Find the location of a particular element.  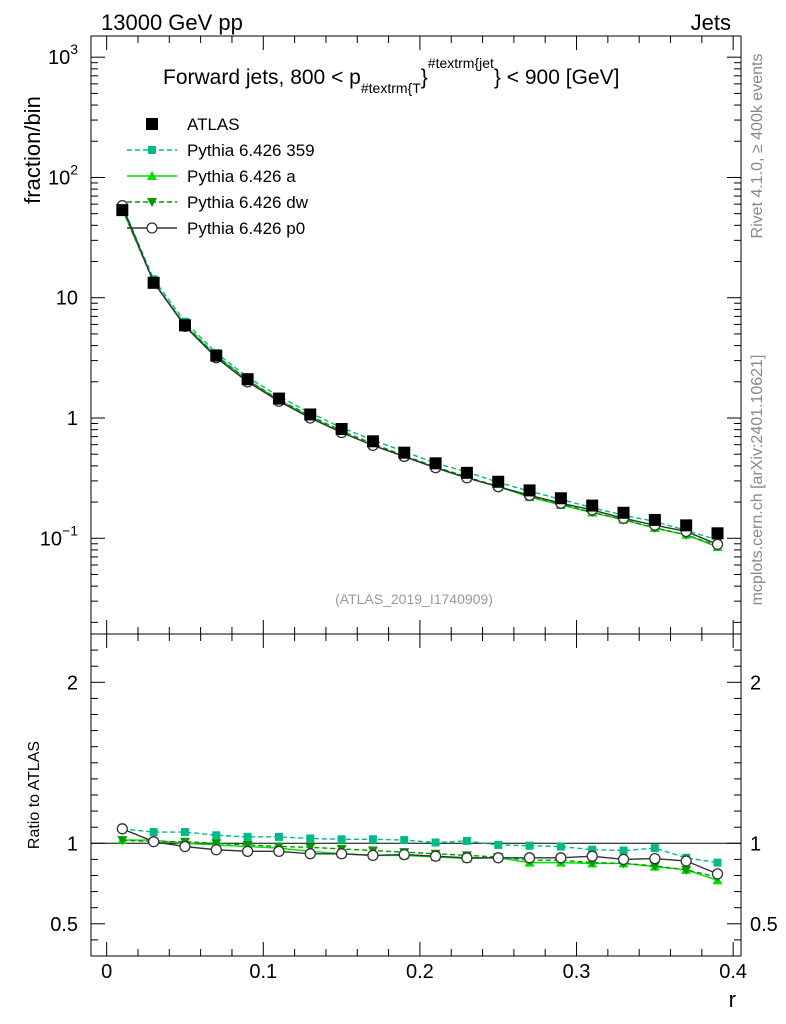

rivet-label: Rivet 4.1.0, ≥ 400k events is located at coordinates (757, 146).